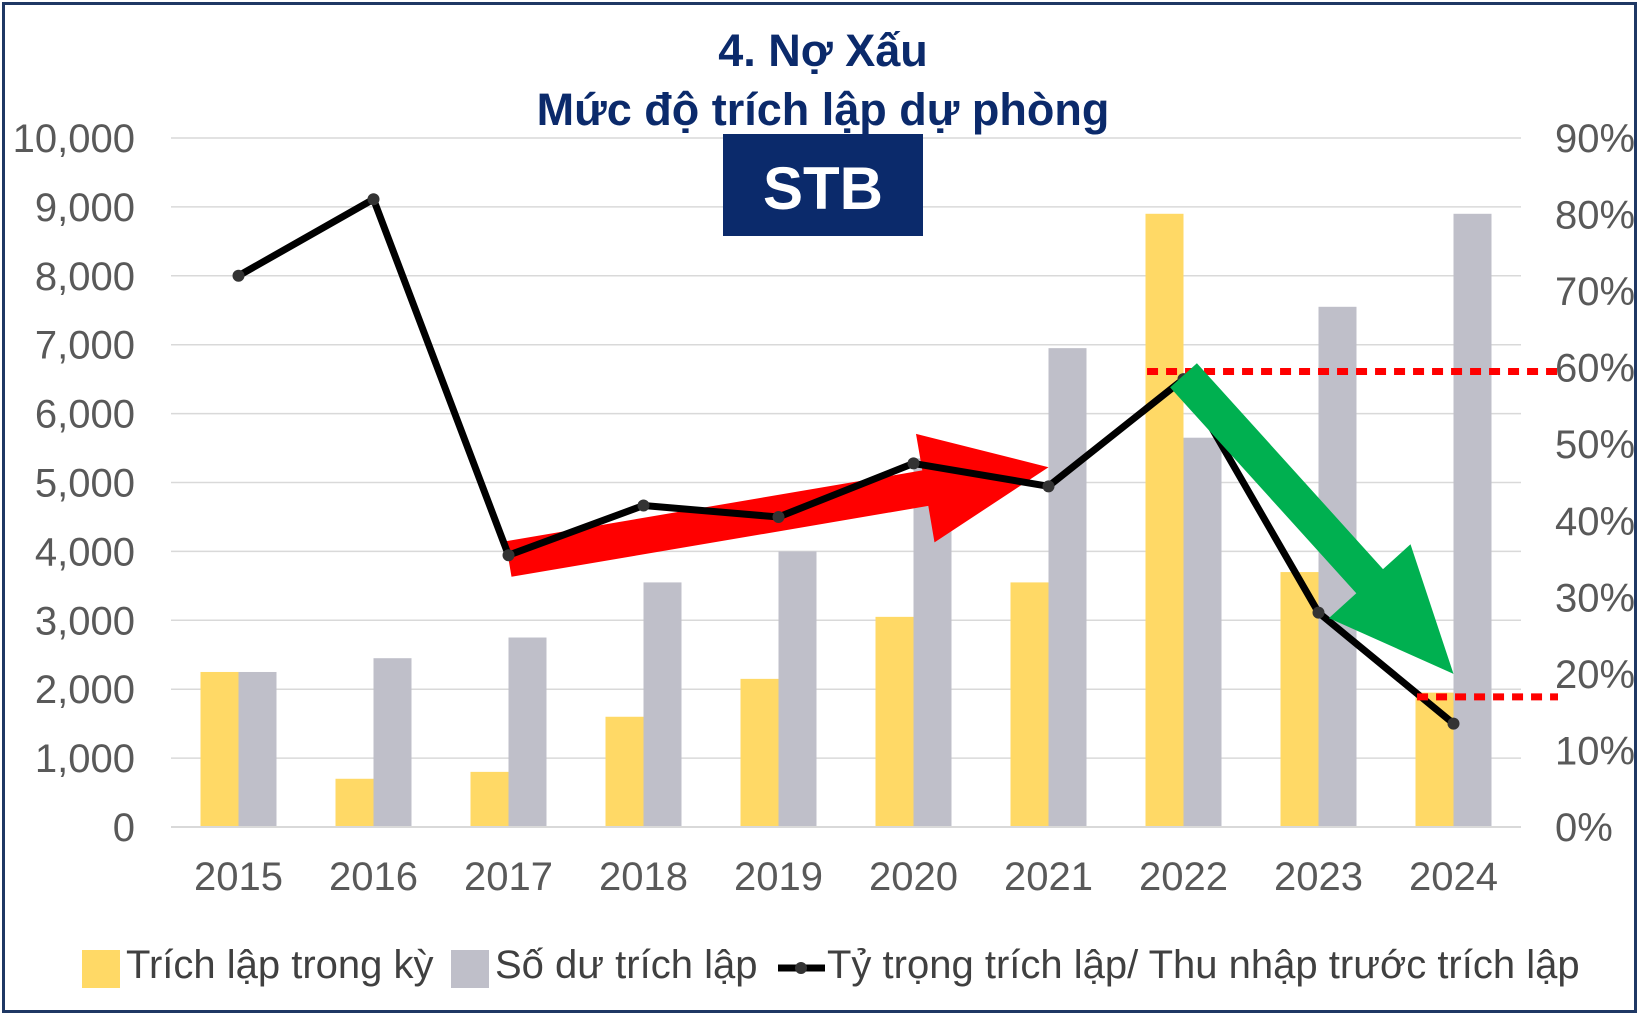 The height and width of the screenshot is (1019, 1643). I want to click on y-right-tick-label: 40%, so click(1595, 522).